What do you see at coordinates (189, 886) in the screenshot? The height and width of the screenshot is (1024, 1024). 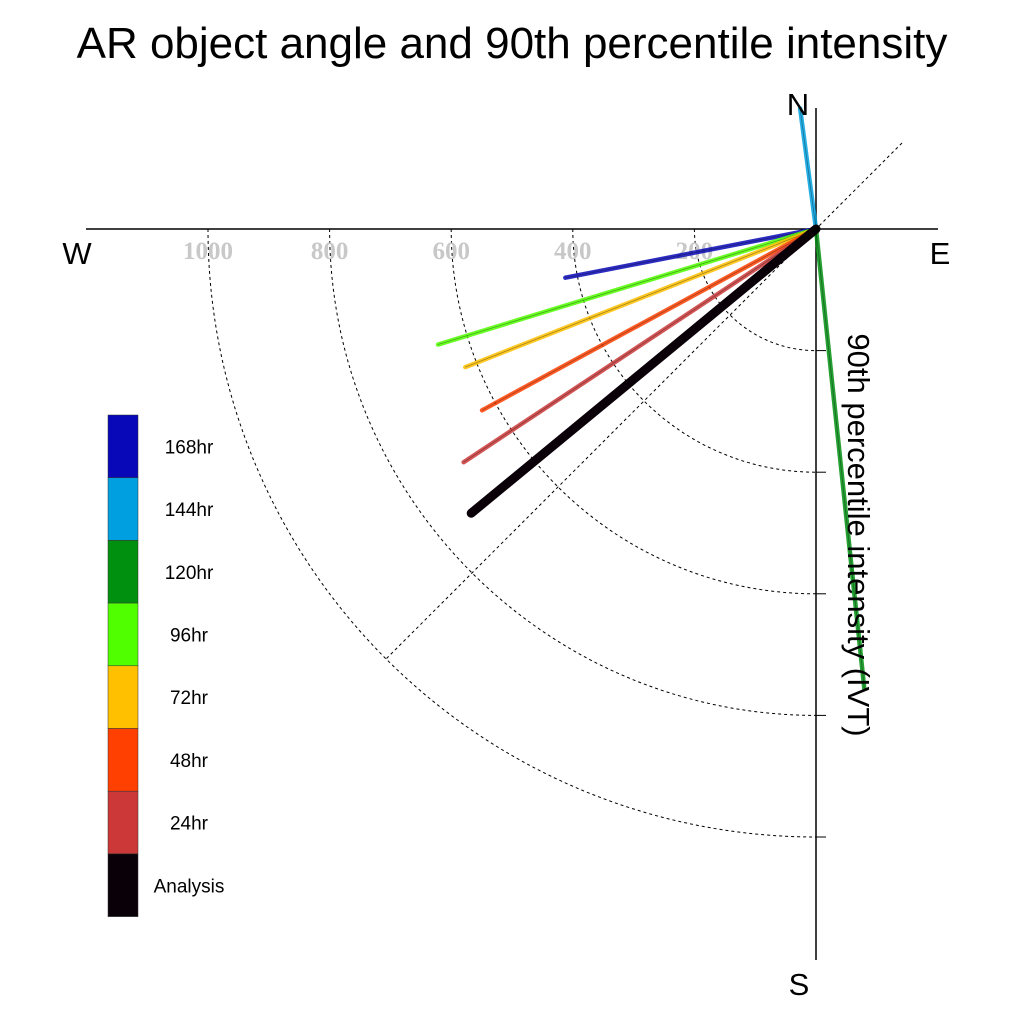 I see `legend-label-analysis: Analysis` at bounding box center [189, 886].